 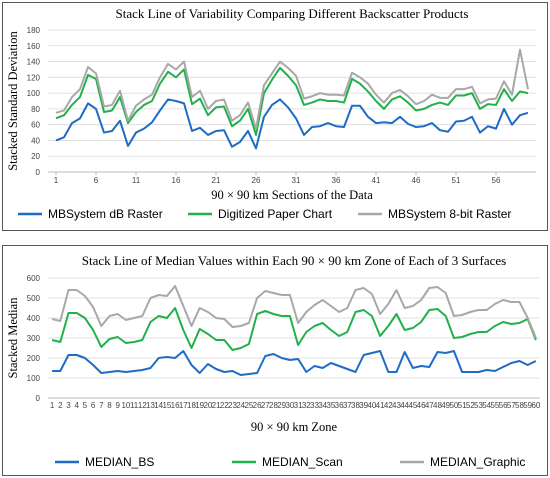 What do you see at coordinates (289, 405) in the screenshot?
I see `x-tick-label: 30` at bounding box center [289, 405].